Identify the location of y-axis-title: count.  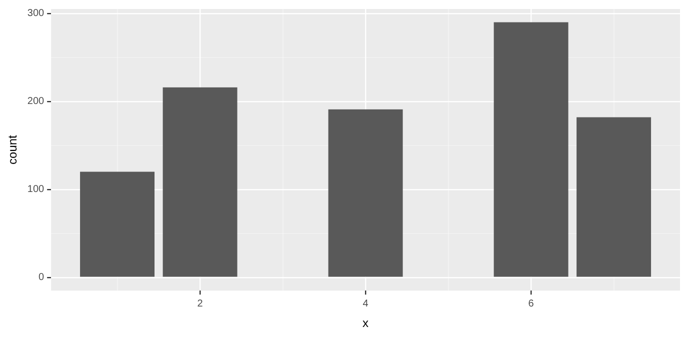
(13, 149).